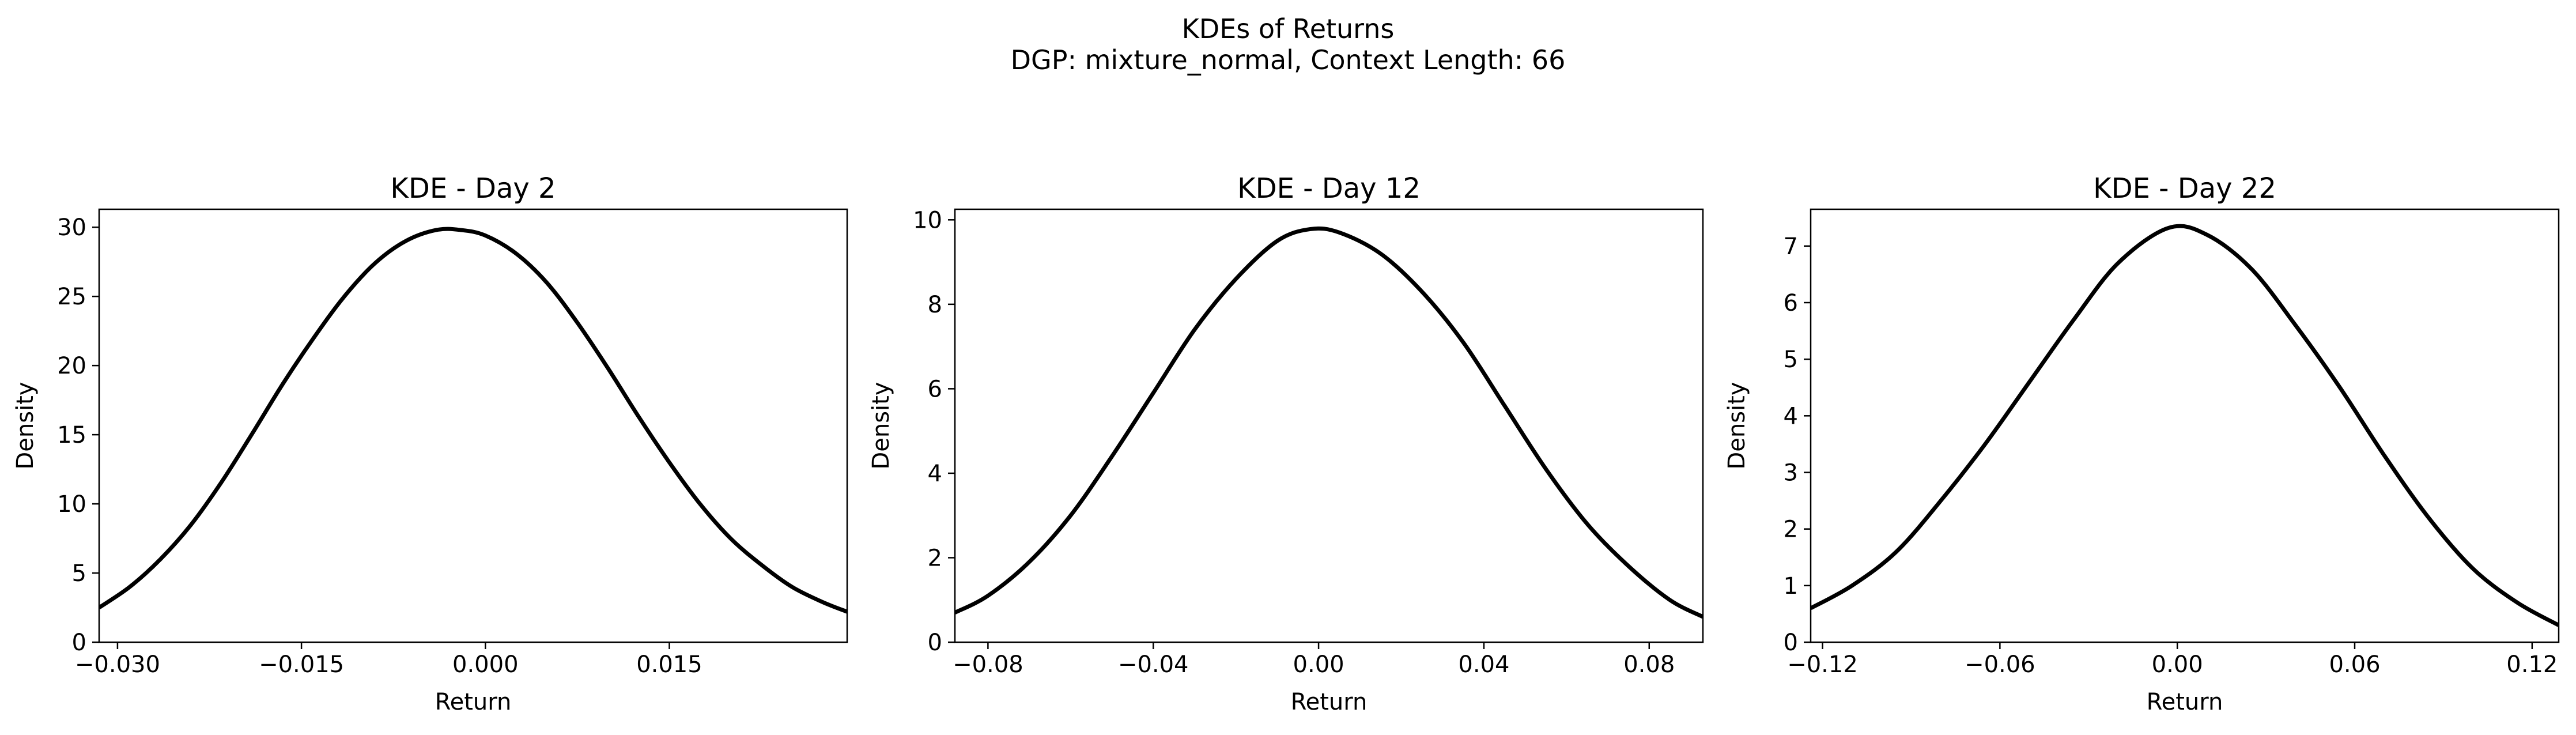  What do you see at coordinates (2532, 664) in the screenshot?
I see `x-tick-label: 0.12` at bounding box center [2532, 664].